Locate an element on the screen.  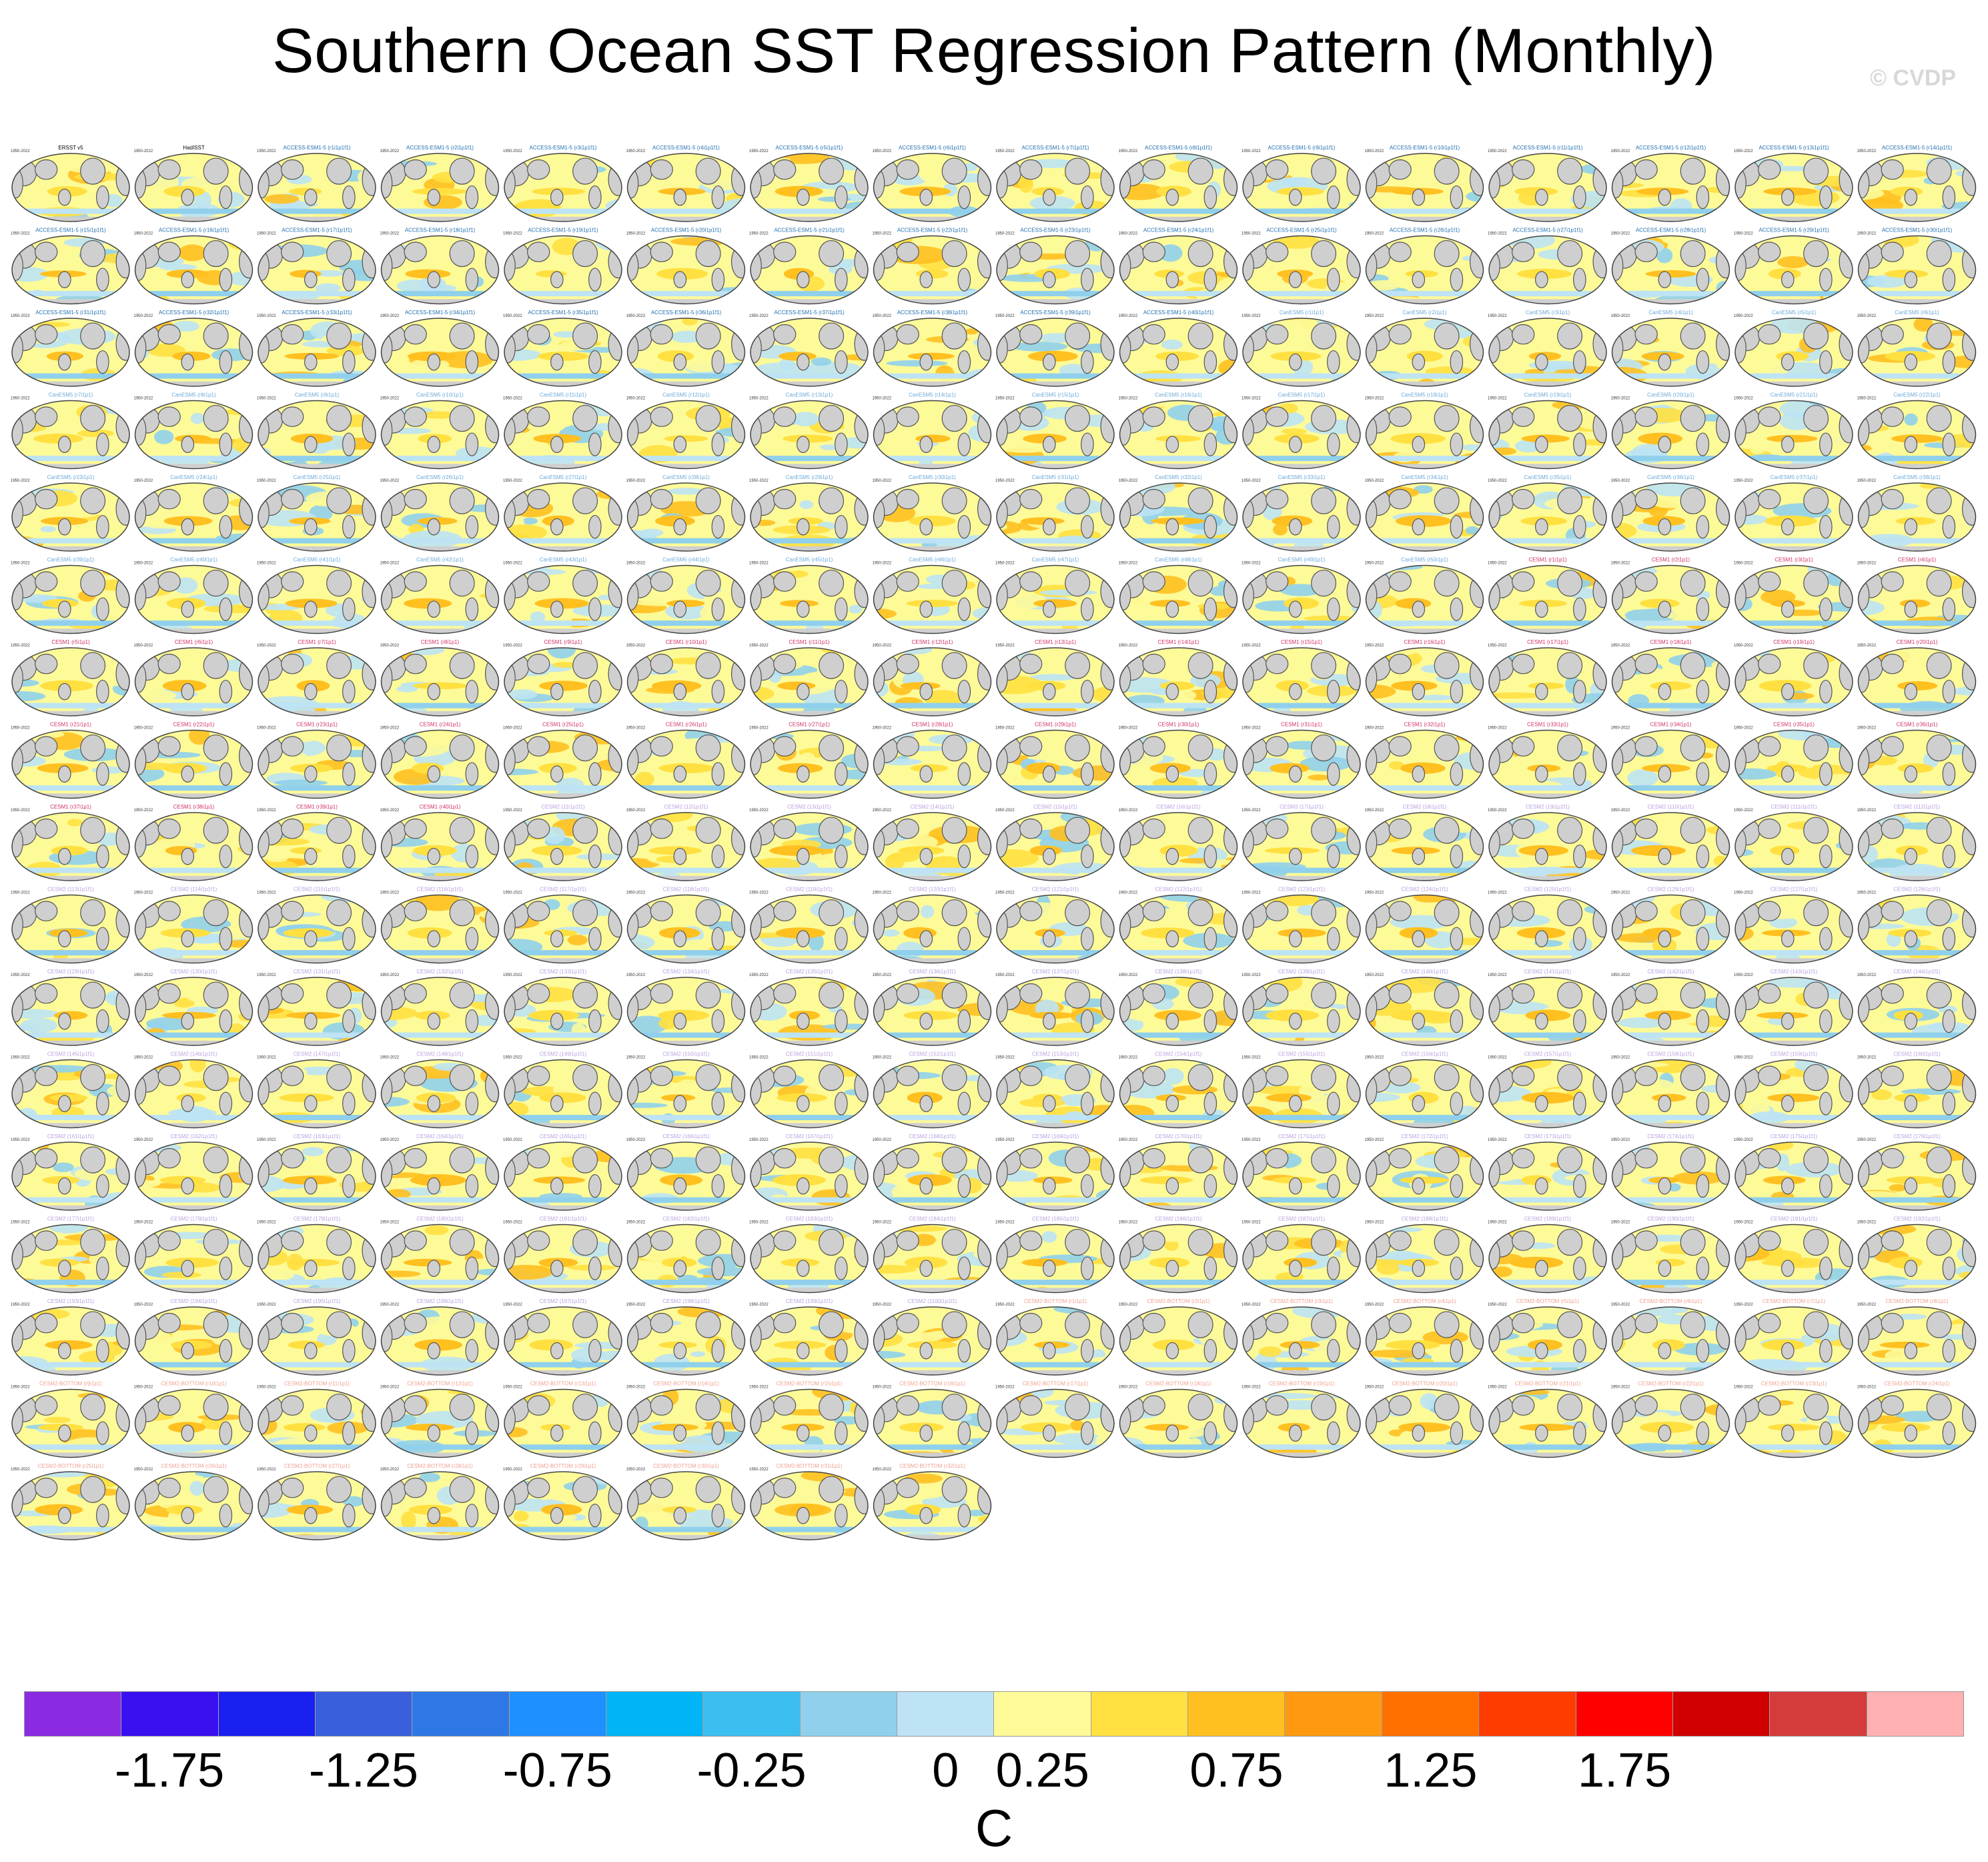
map-panel: 1950-2022 CESM2 (16i1p1f1) is located at coordinates (1178, 842).